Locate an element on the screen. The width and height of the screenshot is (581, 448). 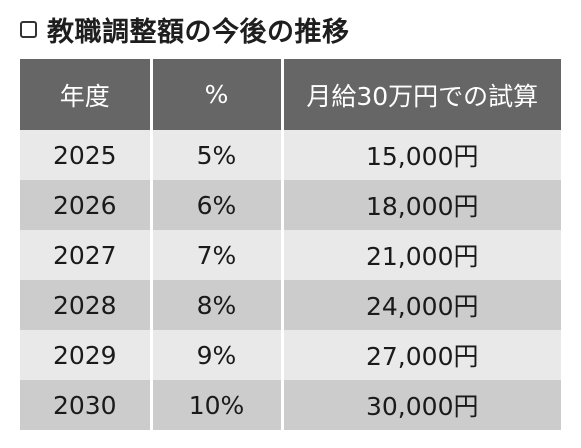
cell-rate: 6% is located at coordinates (217, 205).